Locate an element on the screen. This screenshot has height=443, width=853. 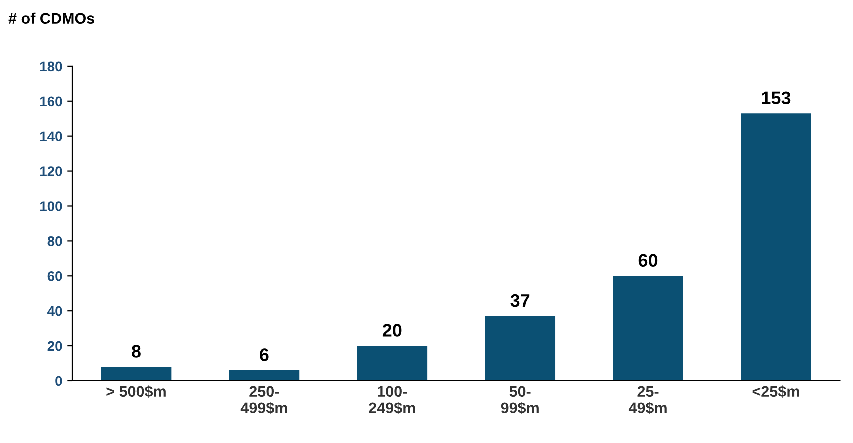
data-label: 37 is located at coordinates (520, 301).